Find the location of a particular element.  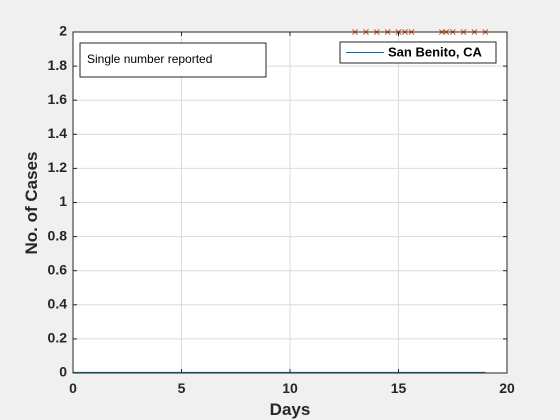

y-tick-label: 1.2 is located at coordinates (58, 167).